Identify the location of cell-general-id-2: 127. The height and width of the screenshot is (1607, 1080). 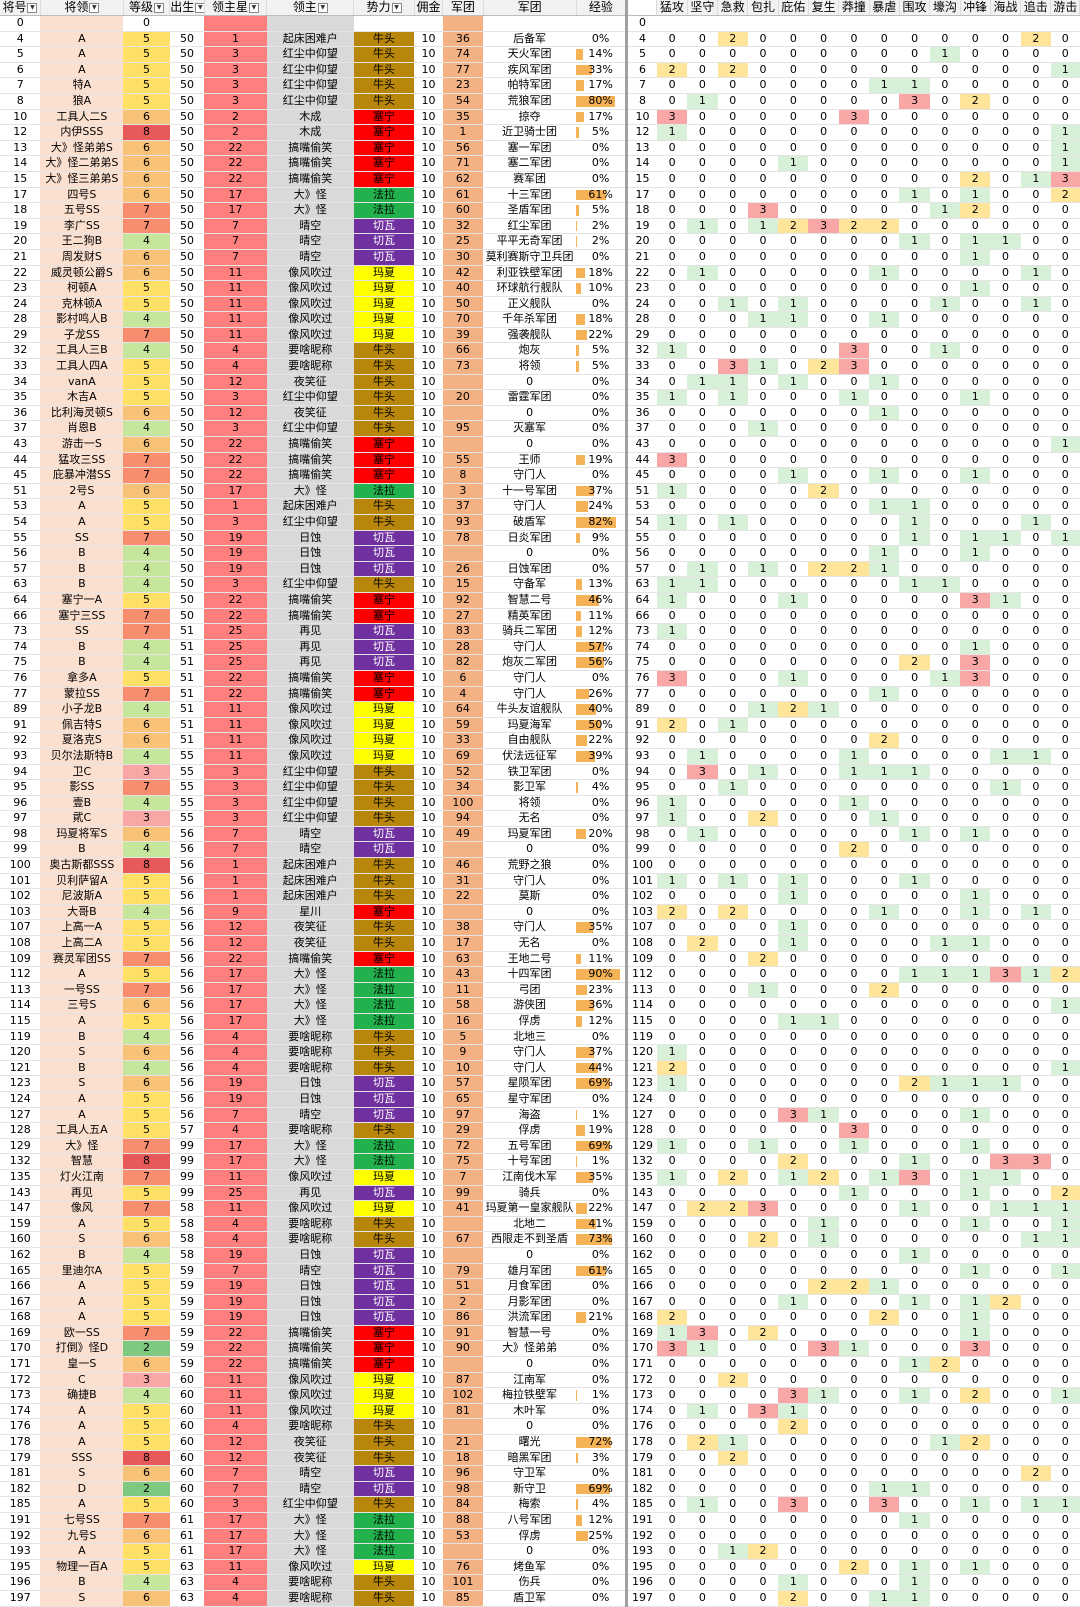
(642, 1115).